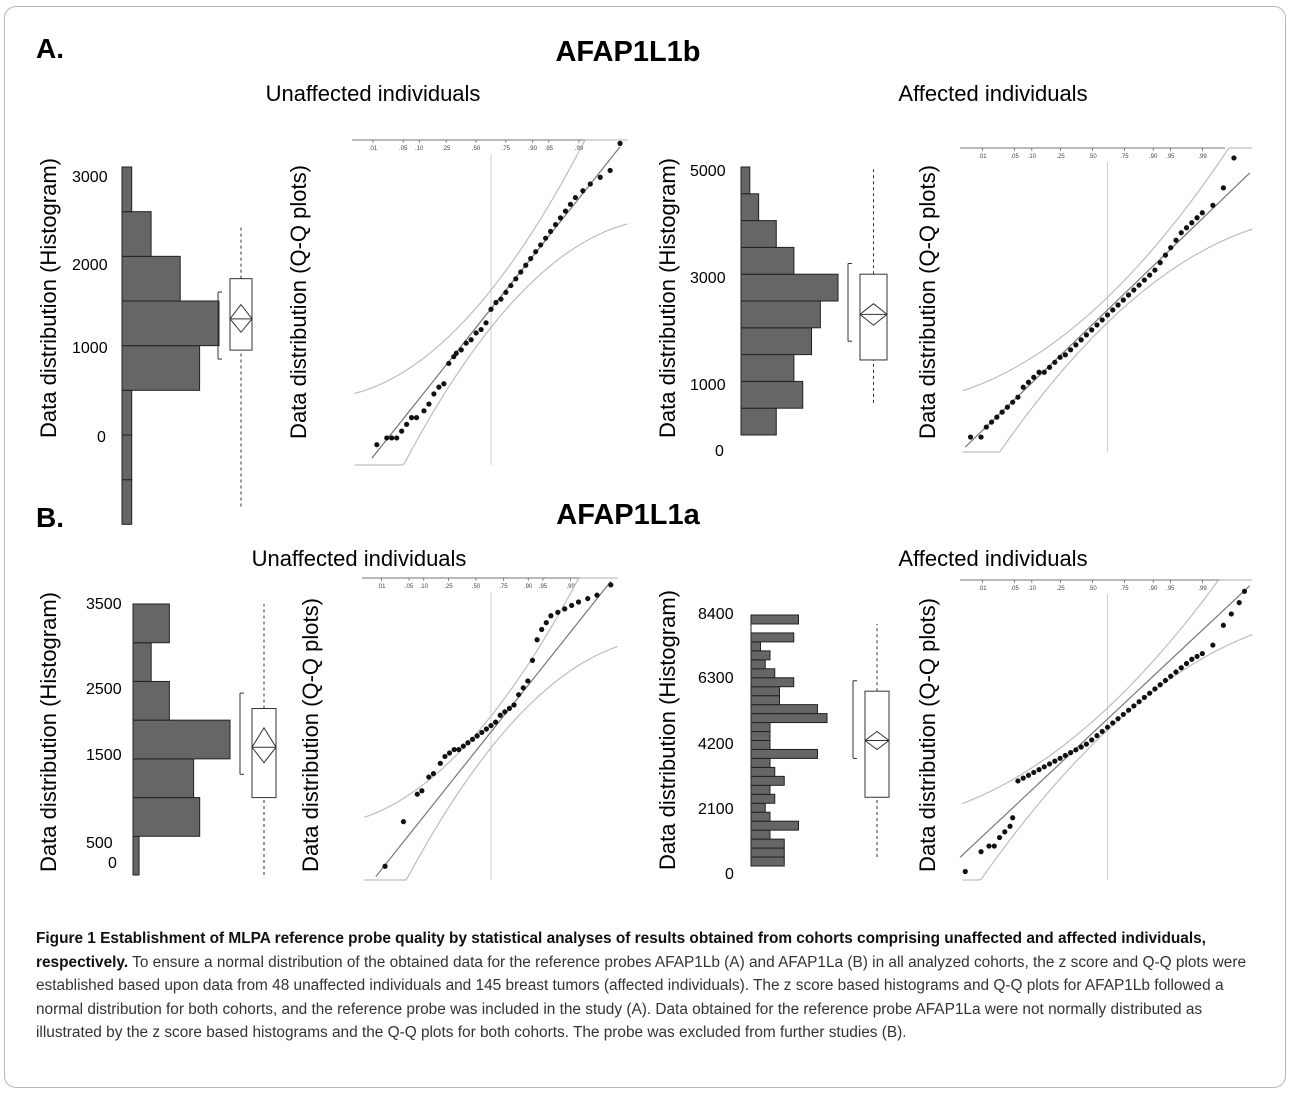  What do you see at coordinates (359, 558) in the screenshot?
I see `cohort-title-b-unaffected: Unaffected individuals` at bounding box center [359, 558].